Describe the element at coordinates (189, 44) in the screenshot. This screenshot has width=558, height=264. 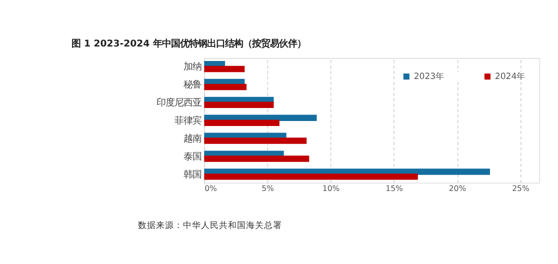
I see `chart-title: 图 1 2023-2024 年中国优特钢出口结构（按贸易伙伴）` at that location.